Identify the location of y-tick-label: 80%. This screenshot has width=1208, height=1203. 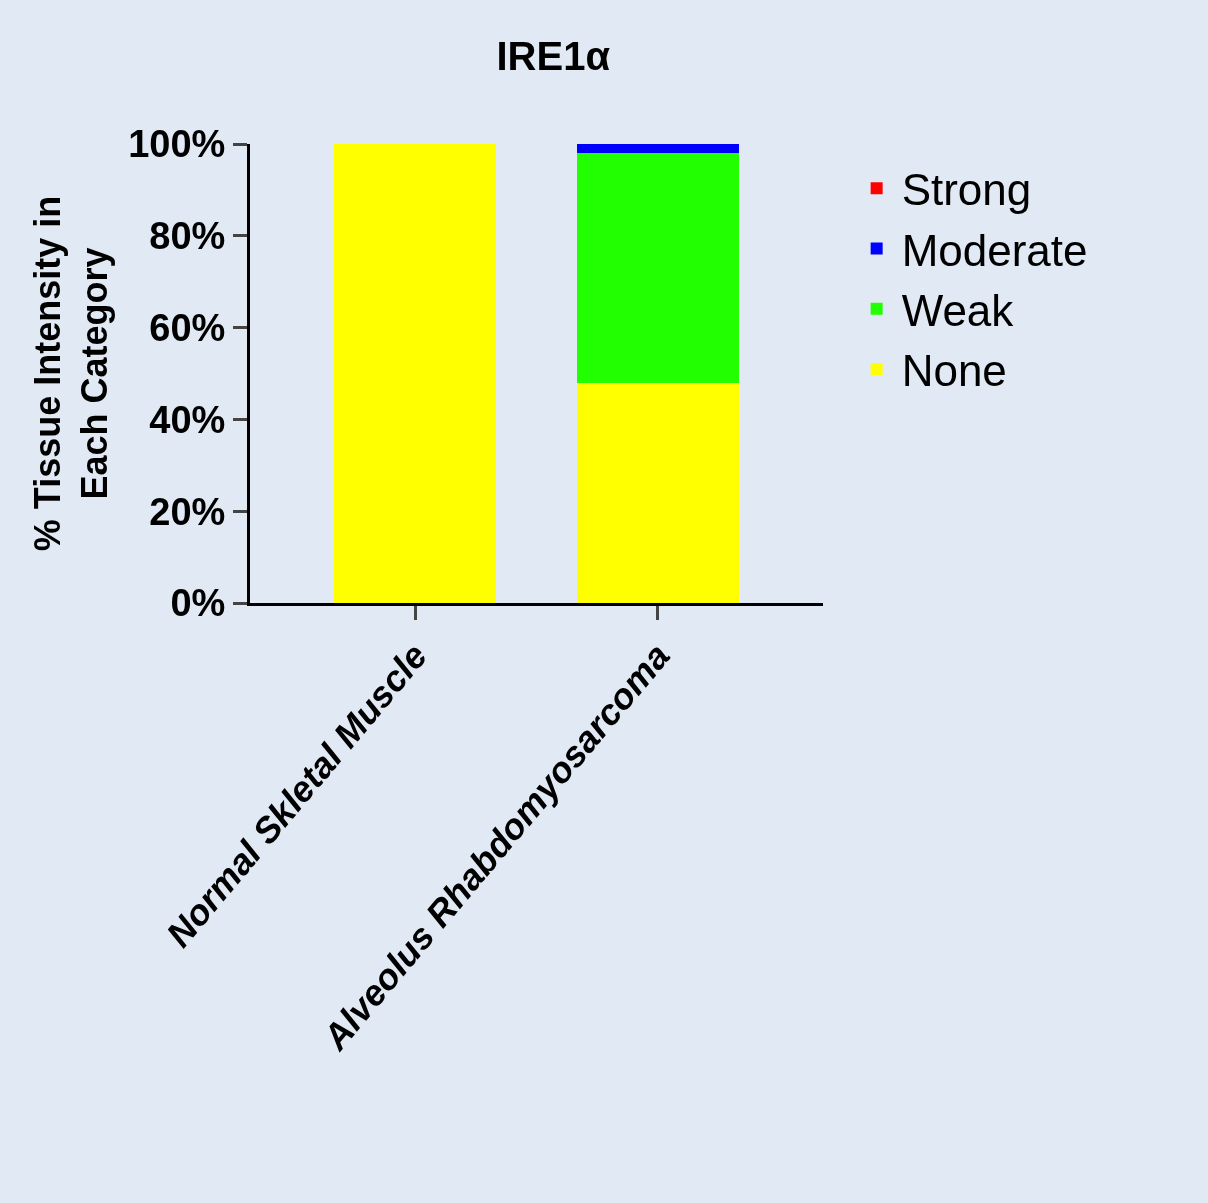
(187, 236).